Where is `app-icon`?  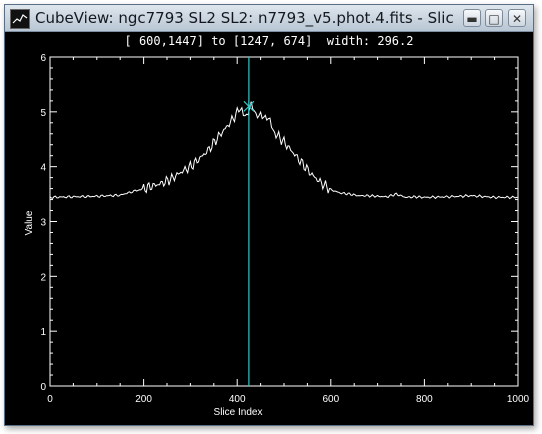 app-icon is located at coordinates (20, 19).